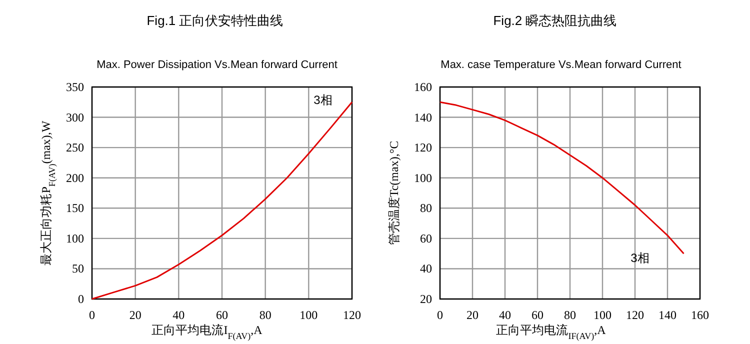 The image size is (750, 344). What do you see at coordinates (667, 315) in the screenshot?
I see `x-tick-label: 140` at bounding box center [667, 315].